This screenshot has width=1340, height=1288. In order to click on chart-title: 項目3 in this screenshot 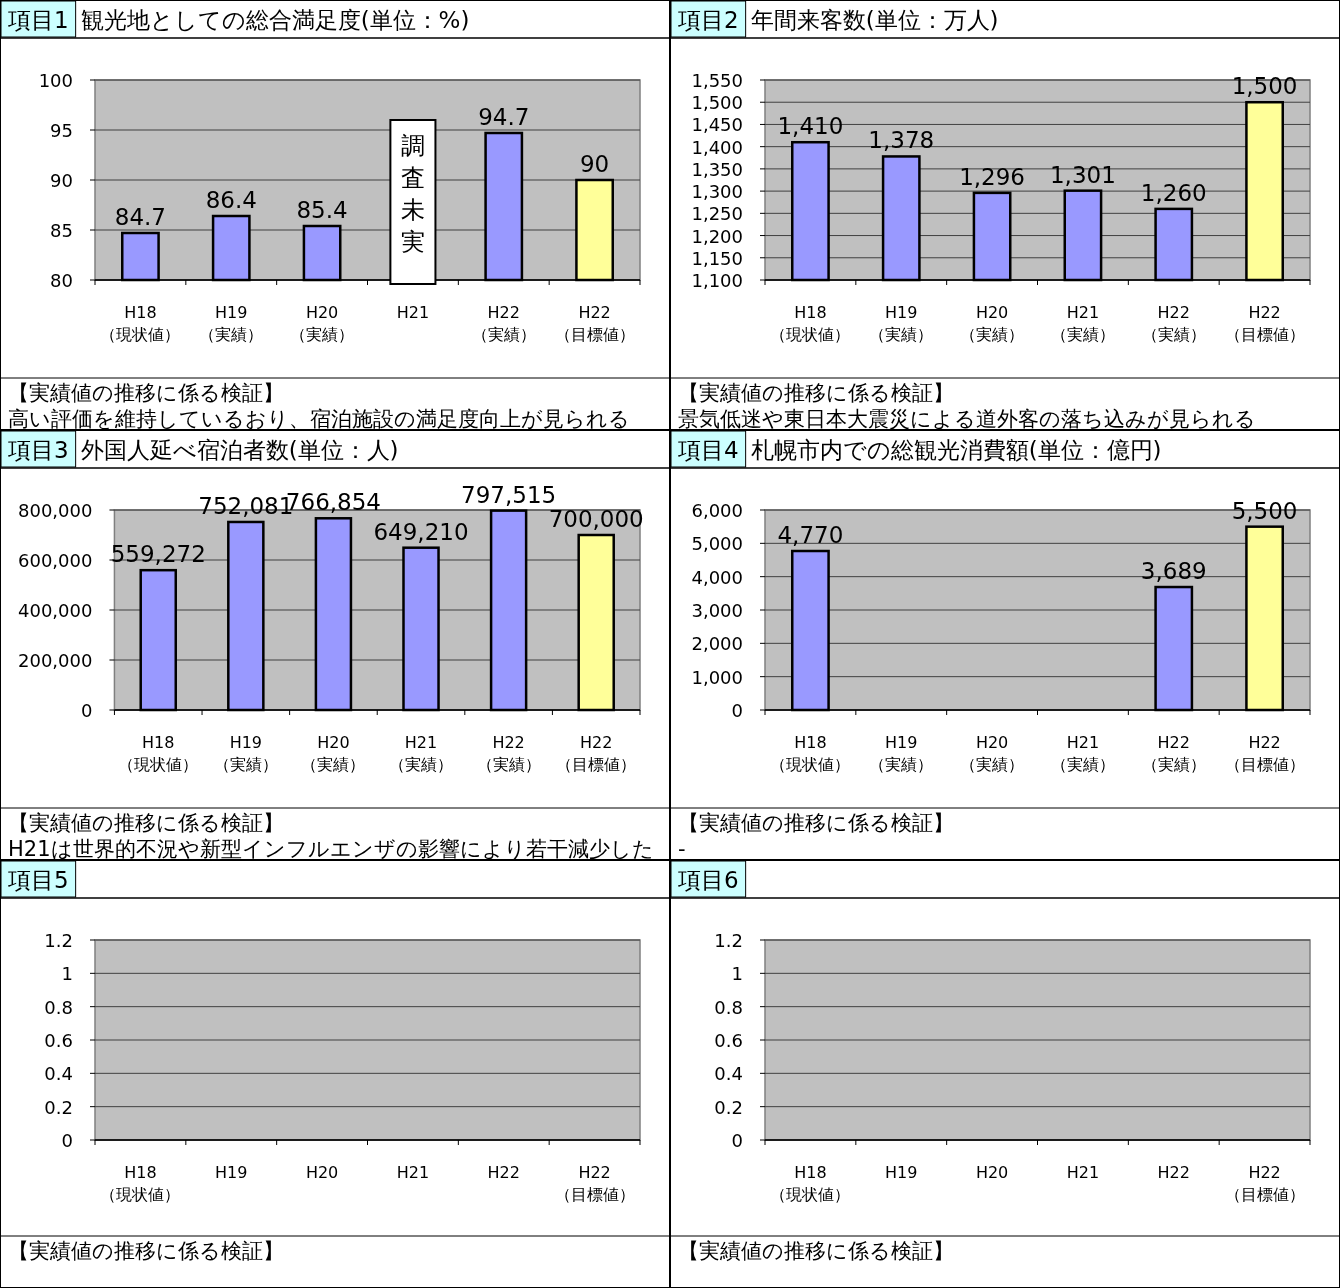, I will do `click(38, 450)`.